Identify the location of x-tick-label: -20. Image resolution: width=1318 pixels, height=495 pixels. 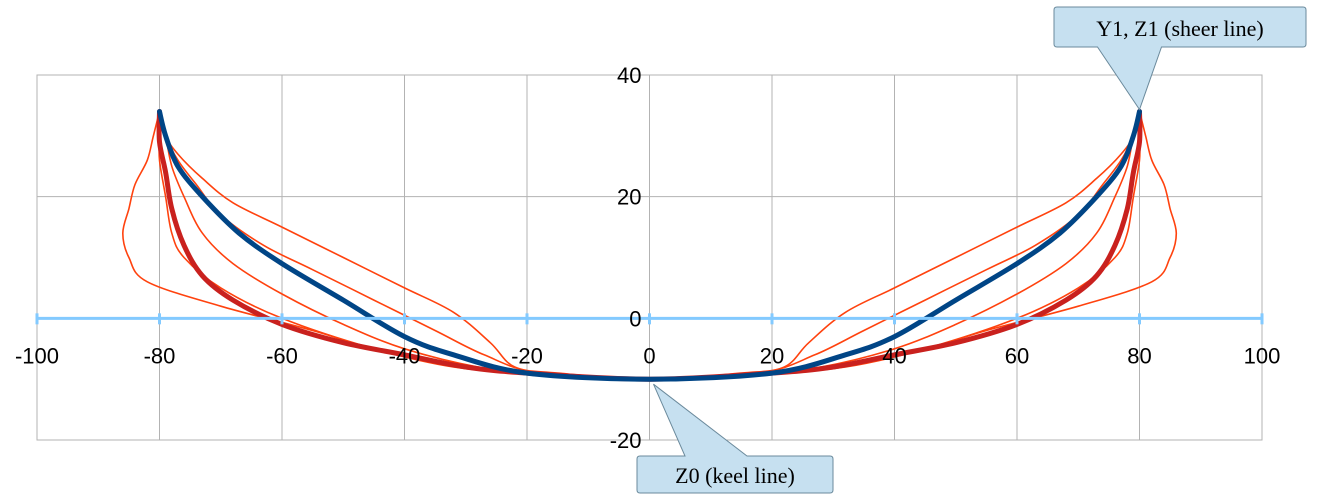
(527, 355).